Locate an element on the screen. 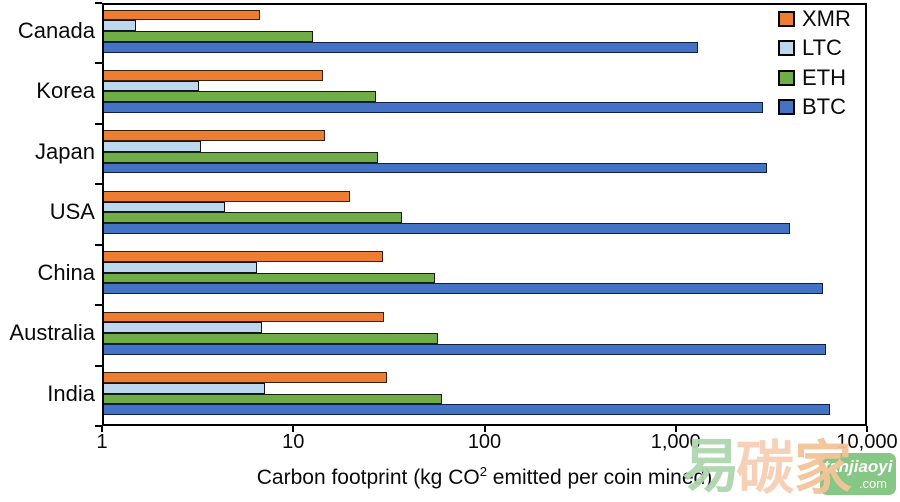 This screenshot has height=502, width=900. bar-usa-eth is located at coordinates (252, 218).